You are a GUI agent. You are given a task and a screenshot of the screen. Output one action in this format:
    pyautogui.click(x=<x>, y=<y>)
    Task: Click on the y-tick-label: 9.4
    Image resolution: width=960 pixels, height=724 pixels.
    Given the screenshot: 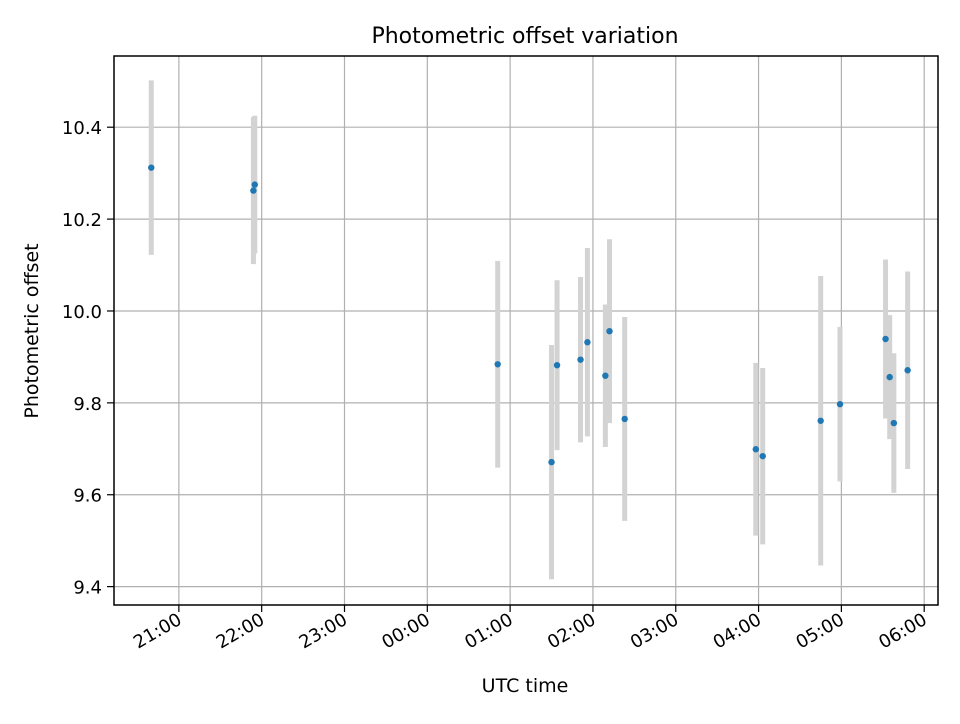 What is the action you would take?
    pyautogui.click(x=87, y=588)
    